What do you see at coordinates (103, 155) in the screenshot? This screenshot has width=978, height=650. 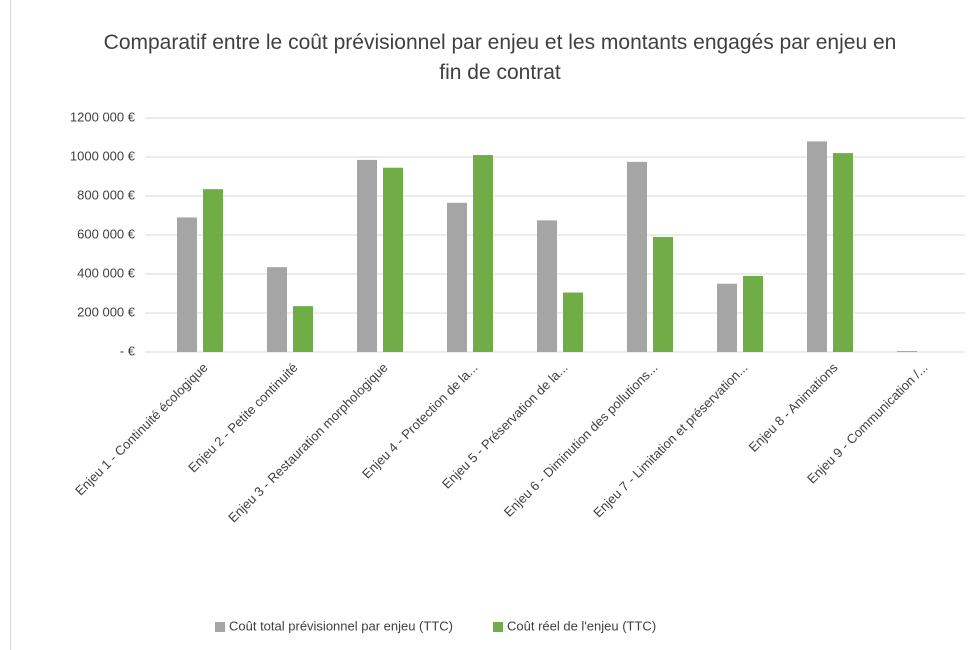 I see `y-tick-label: 1000 000 €` at bounding box center [103, 155].